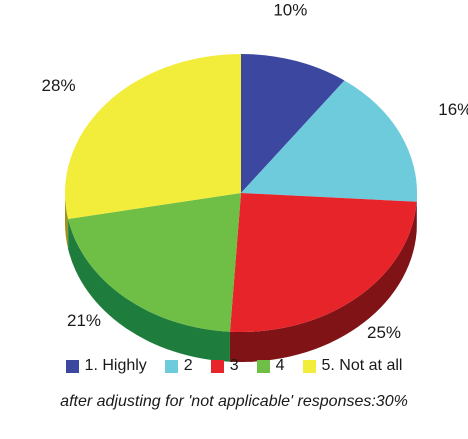 The image size is (468, 439). I want to click on legend-label-5: 5. Not at all, so click(362, 365).